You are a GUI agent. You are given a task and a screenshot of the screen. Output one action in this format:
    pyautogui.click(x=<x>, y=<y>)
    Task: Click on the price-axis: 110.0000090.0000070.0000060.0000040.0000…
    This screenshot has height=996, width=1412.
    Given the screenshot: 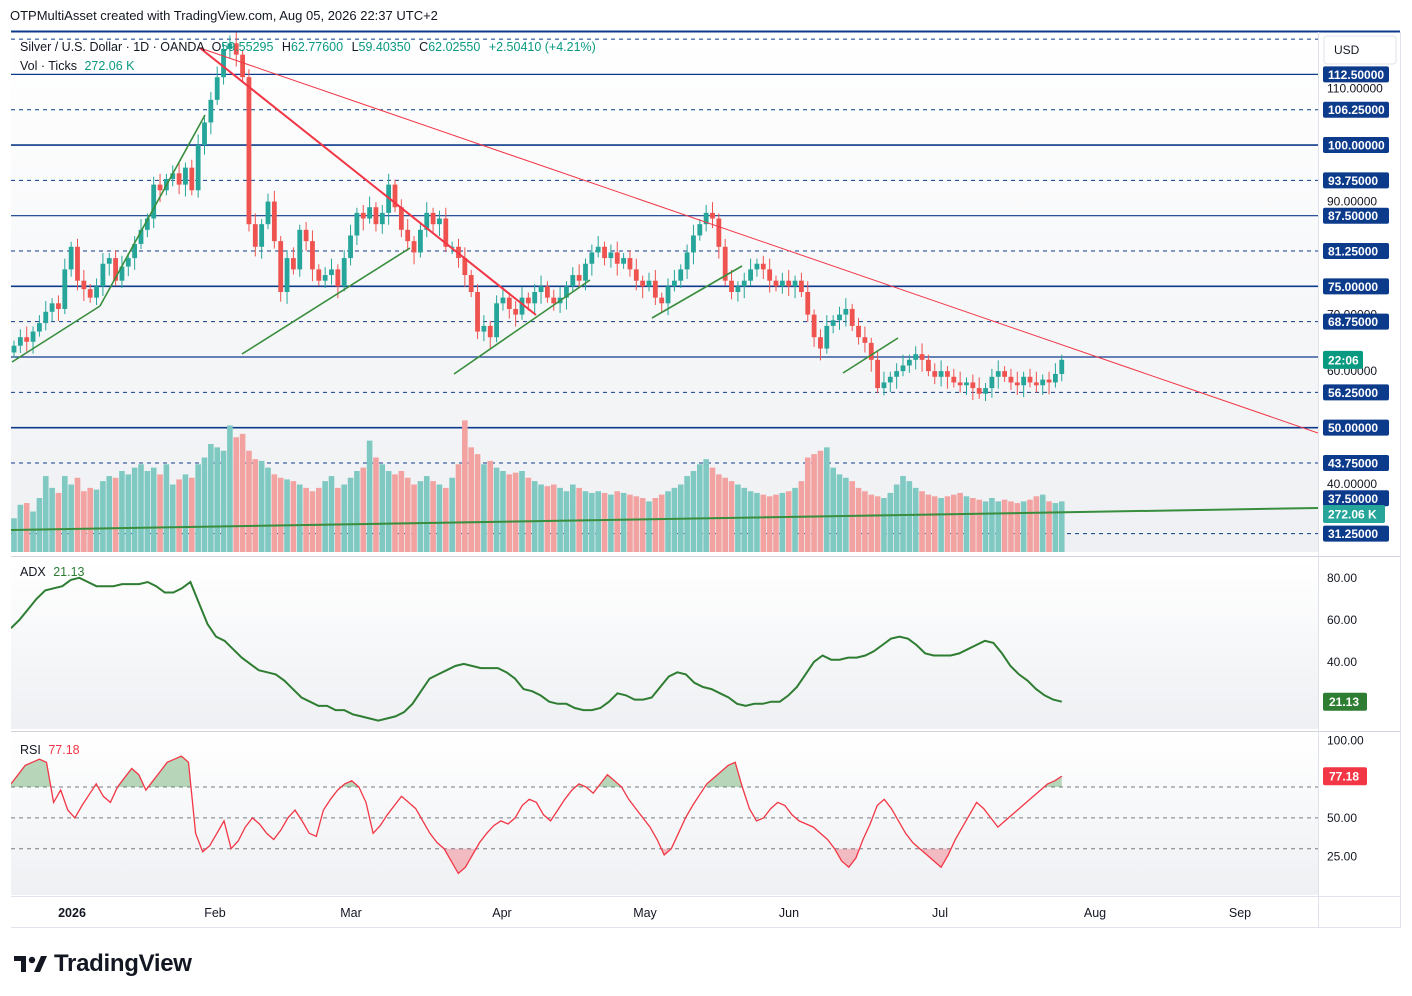 What is the action you would take?
    pyautogui.click(x=1356, y=304)
    